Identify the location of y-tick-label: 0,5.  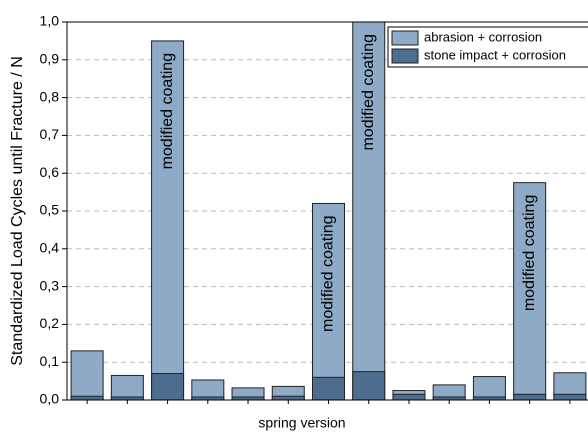
(50, 210).